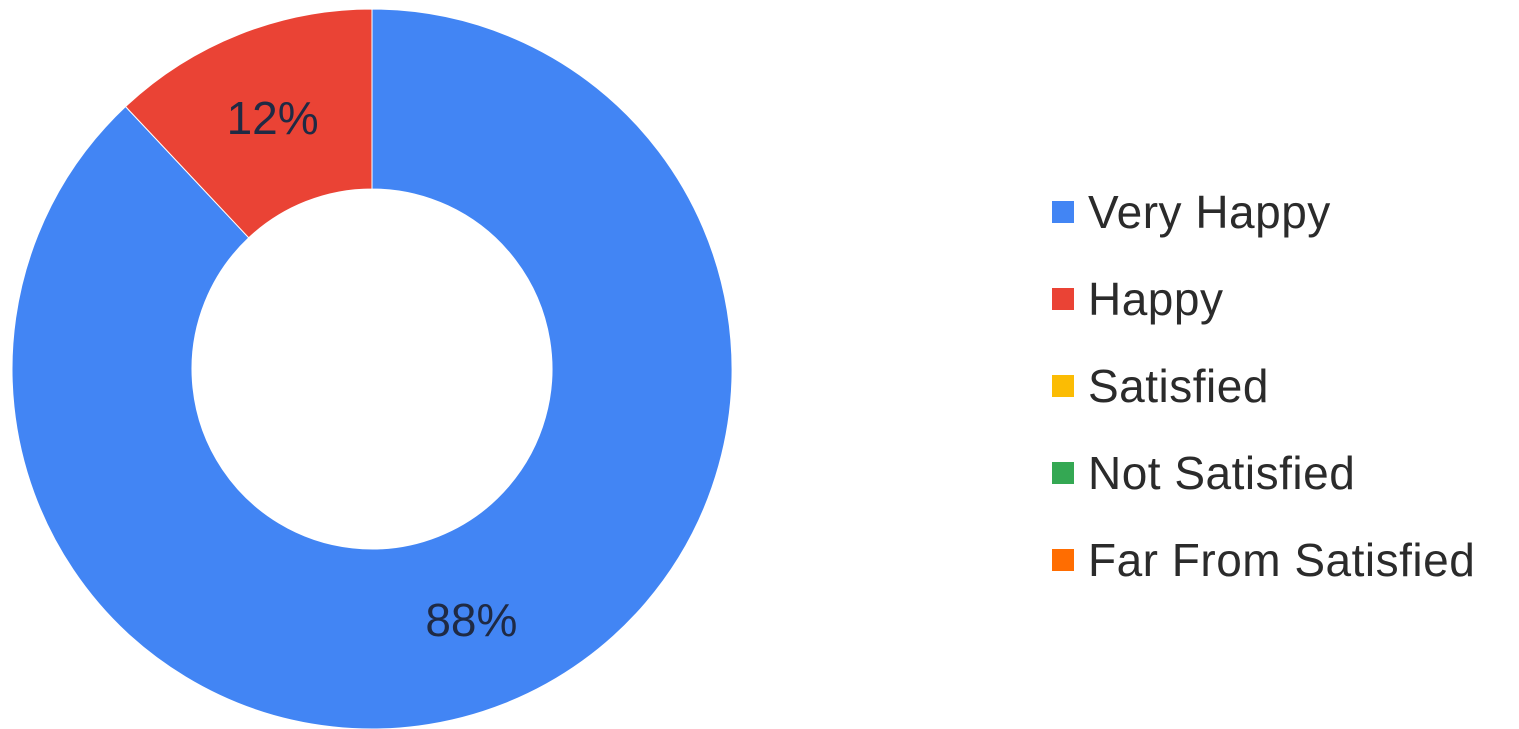 The image size is (1519, 729). I want to click on donut-slice-labels: 88% 12%, so click(372, 369).